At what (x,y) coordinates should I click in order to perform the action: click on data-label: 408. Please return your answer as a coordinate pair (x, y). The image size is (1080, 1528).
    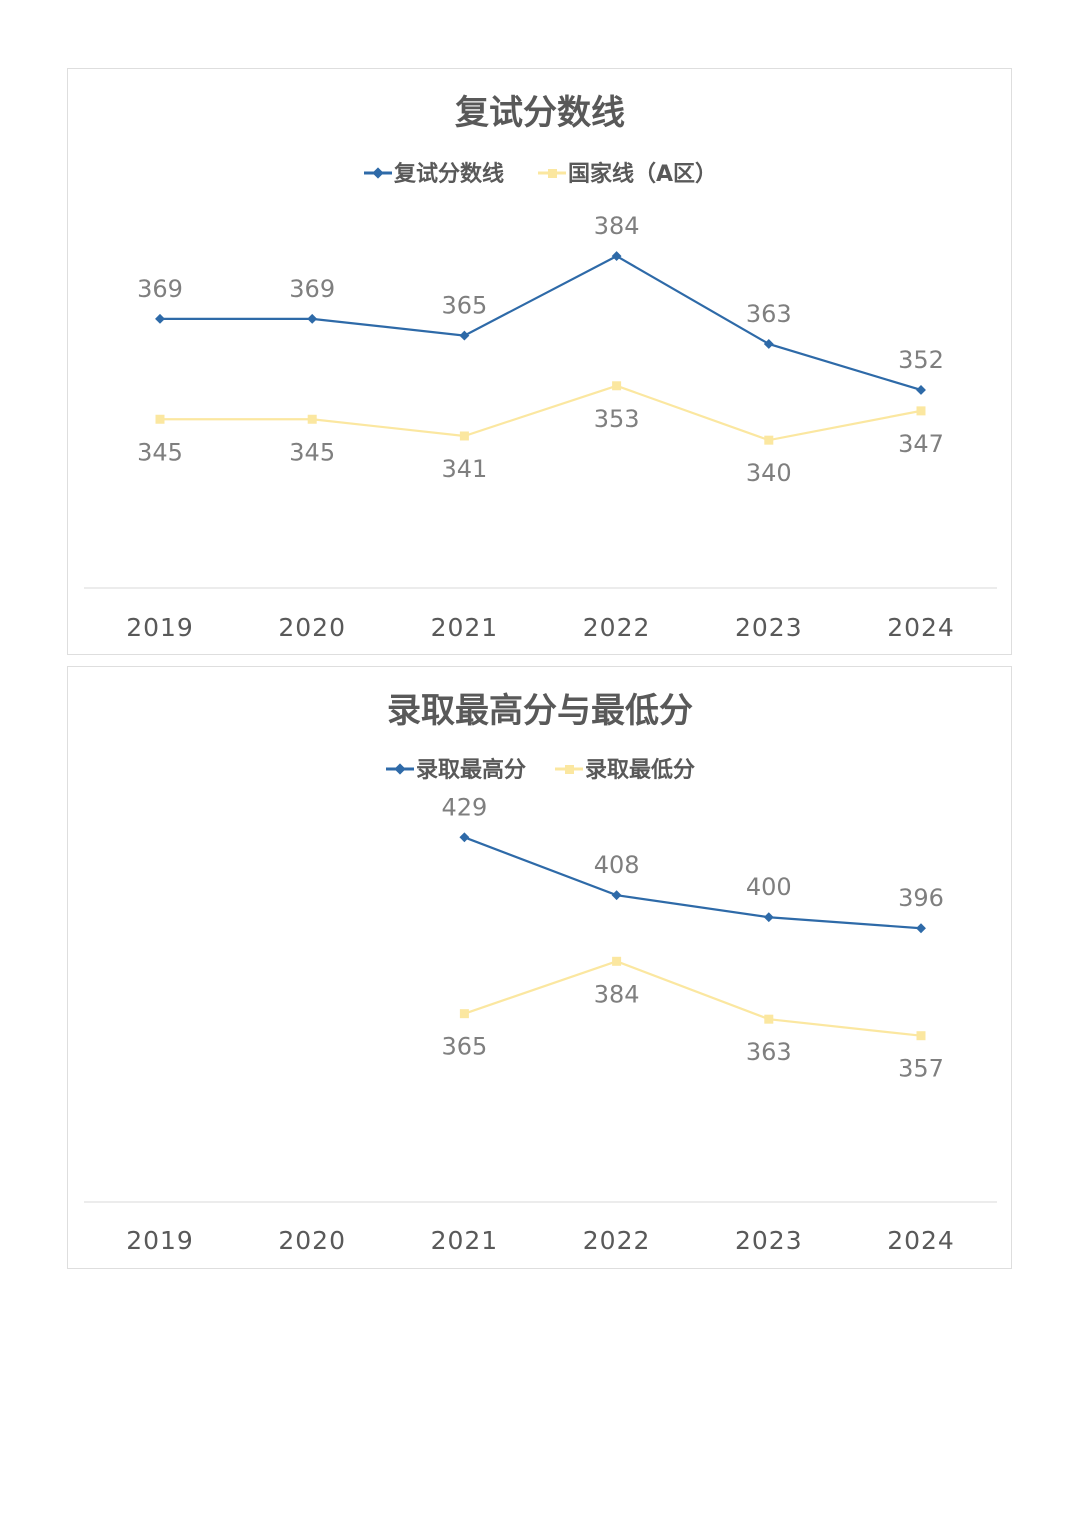
    Looking at the image, I should click on (617, 865).